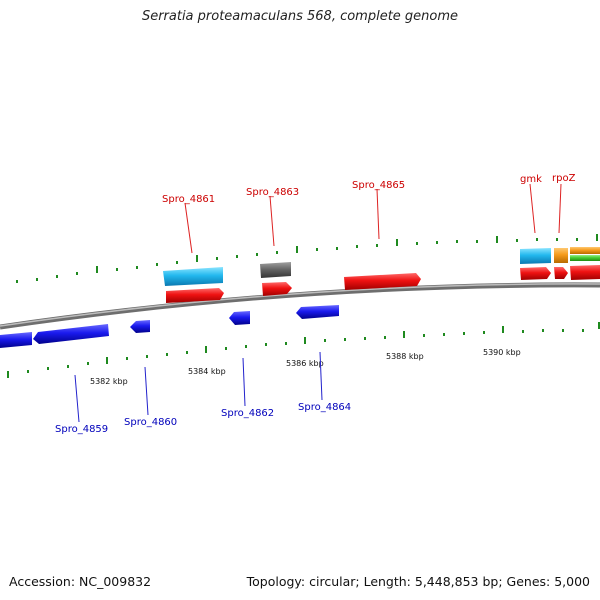 This screenshot has width=600, height=600. Describe the element at coordinates (80, 581) in the screenshot. I see `accession-text: Accession: NC_009832` at that location.